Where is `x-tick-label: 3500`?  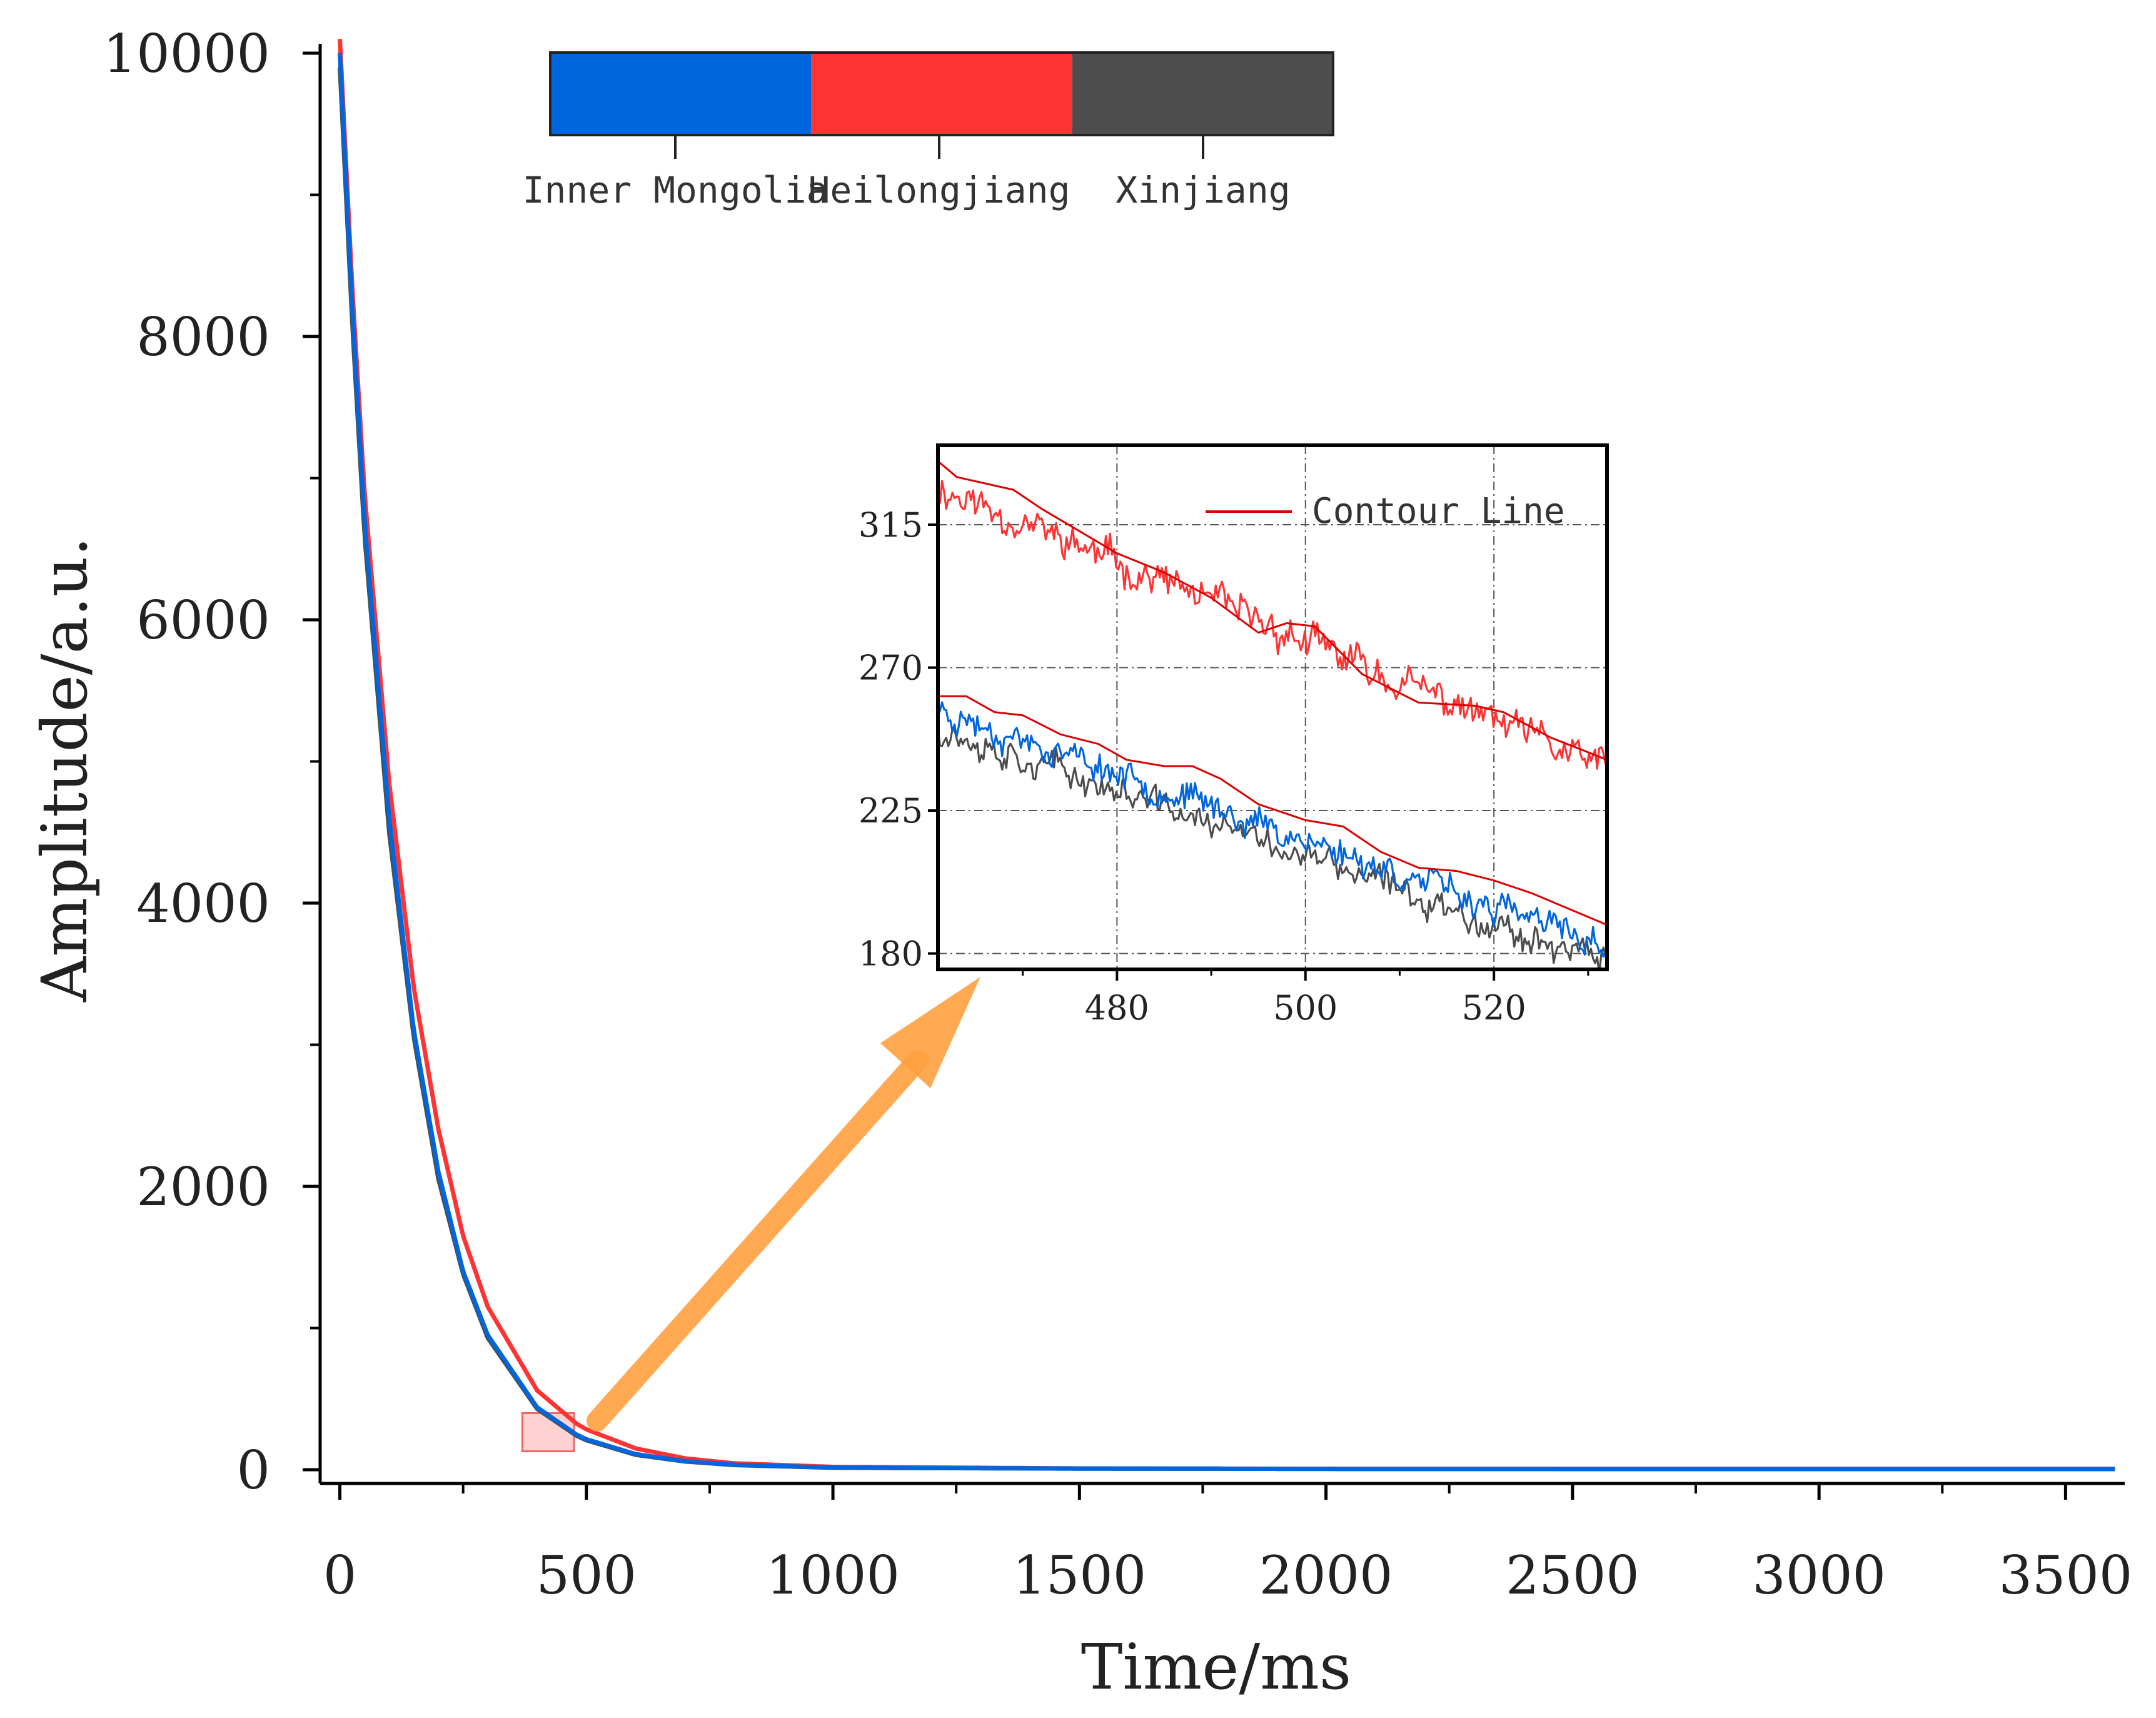
x-tick-label: 3500 is located at coordinates (2065, 1575).